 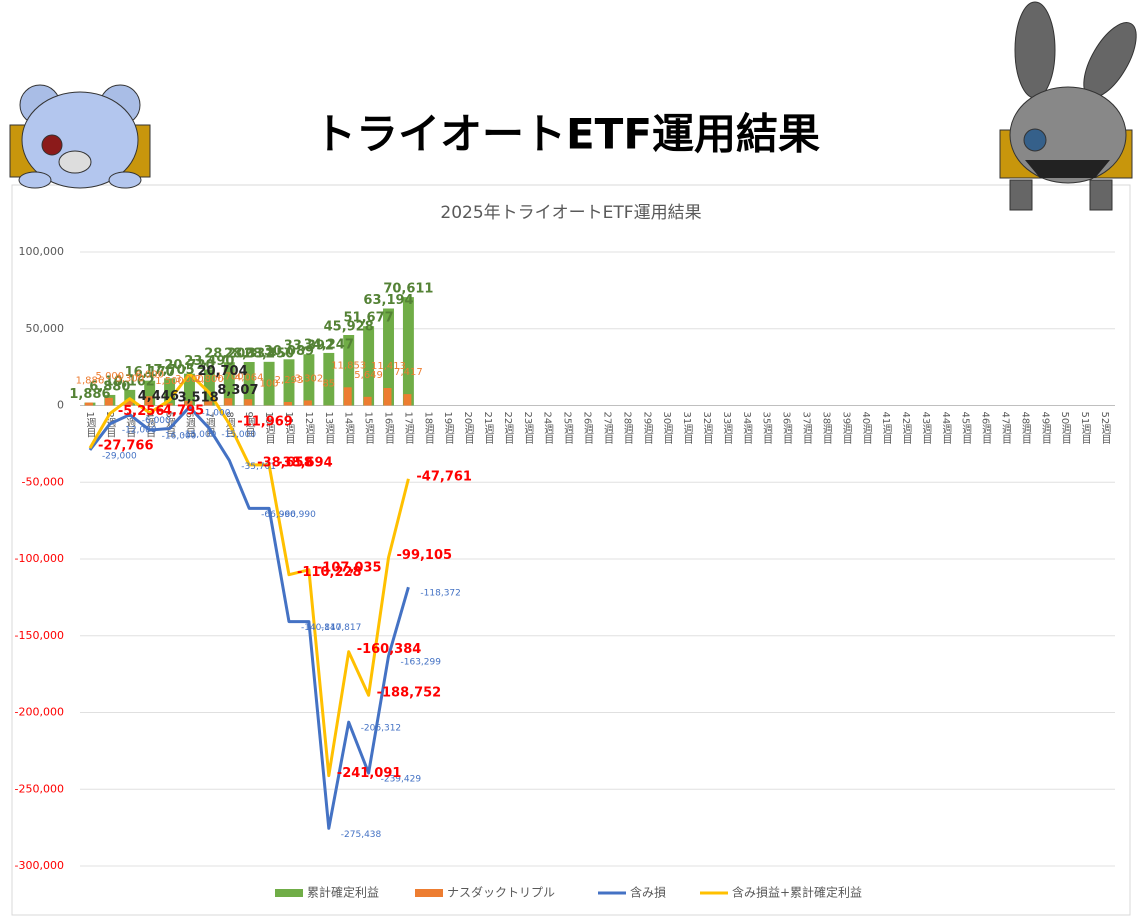 I want to click on data-label: -275,438, so click(x=361, y=835).